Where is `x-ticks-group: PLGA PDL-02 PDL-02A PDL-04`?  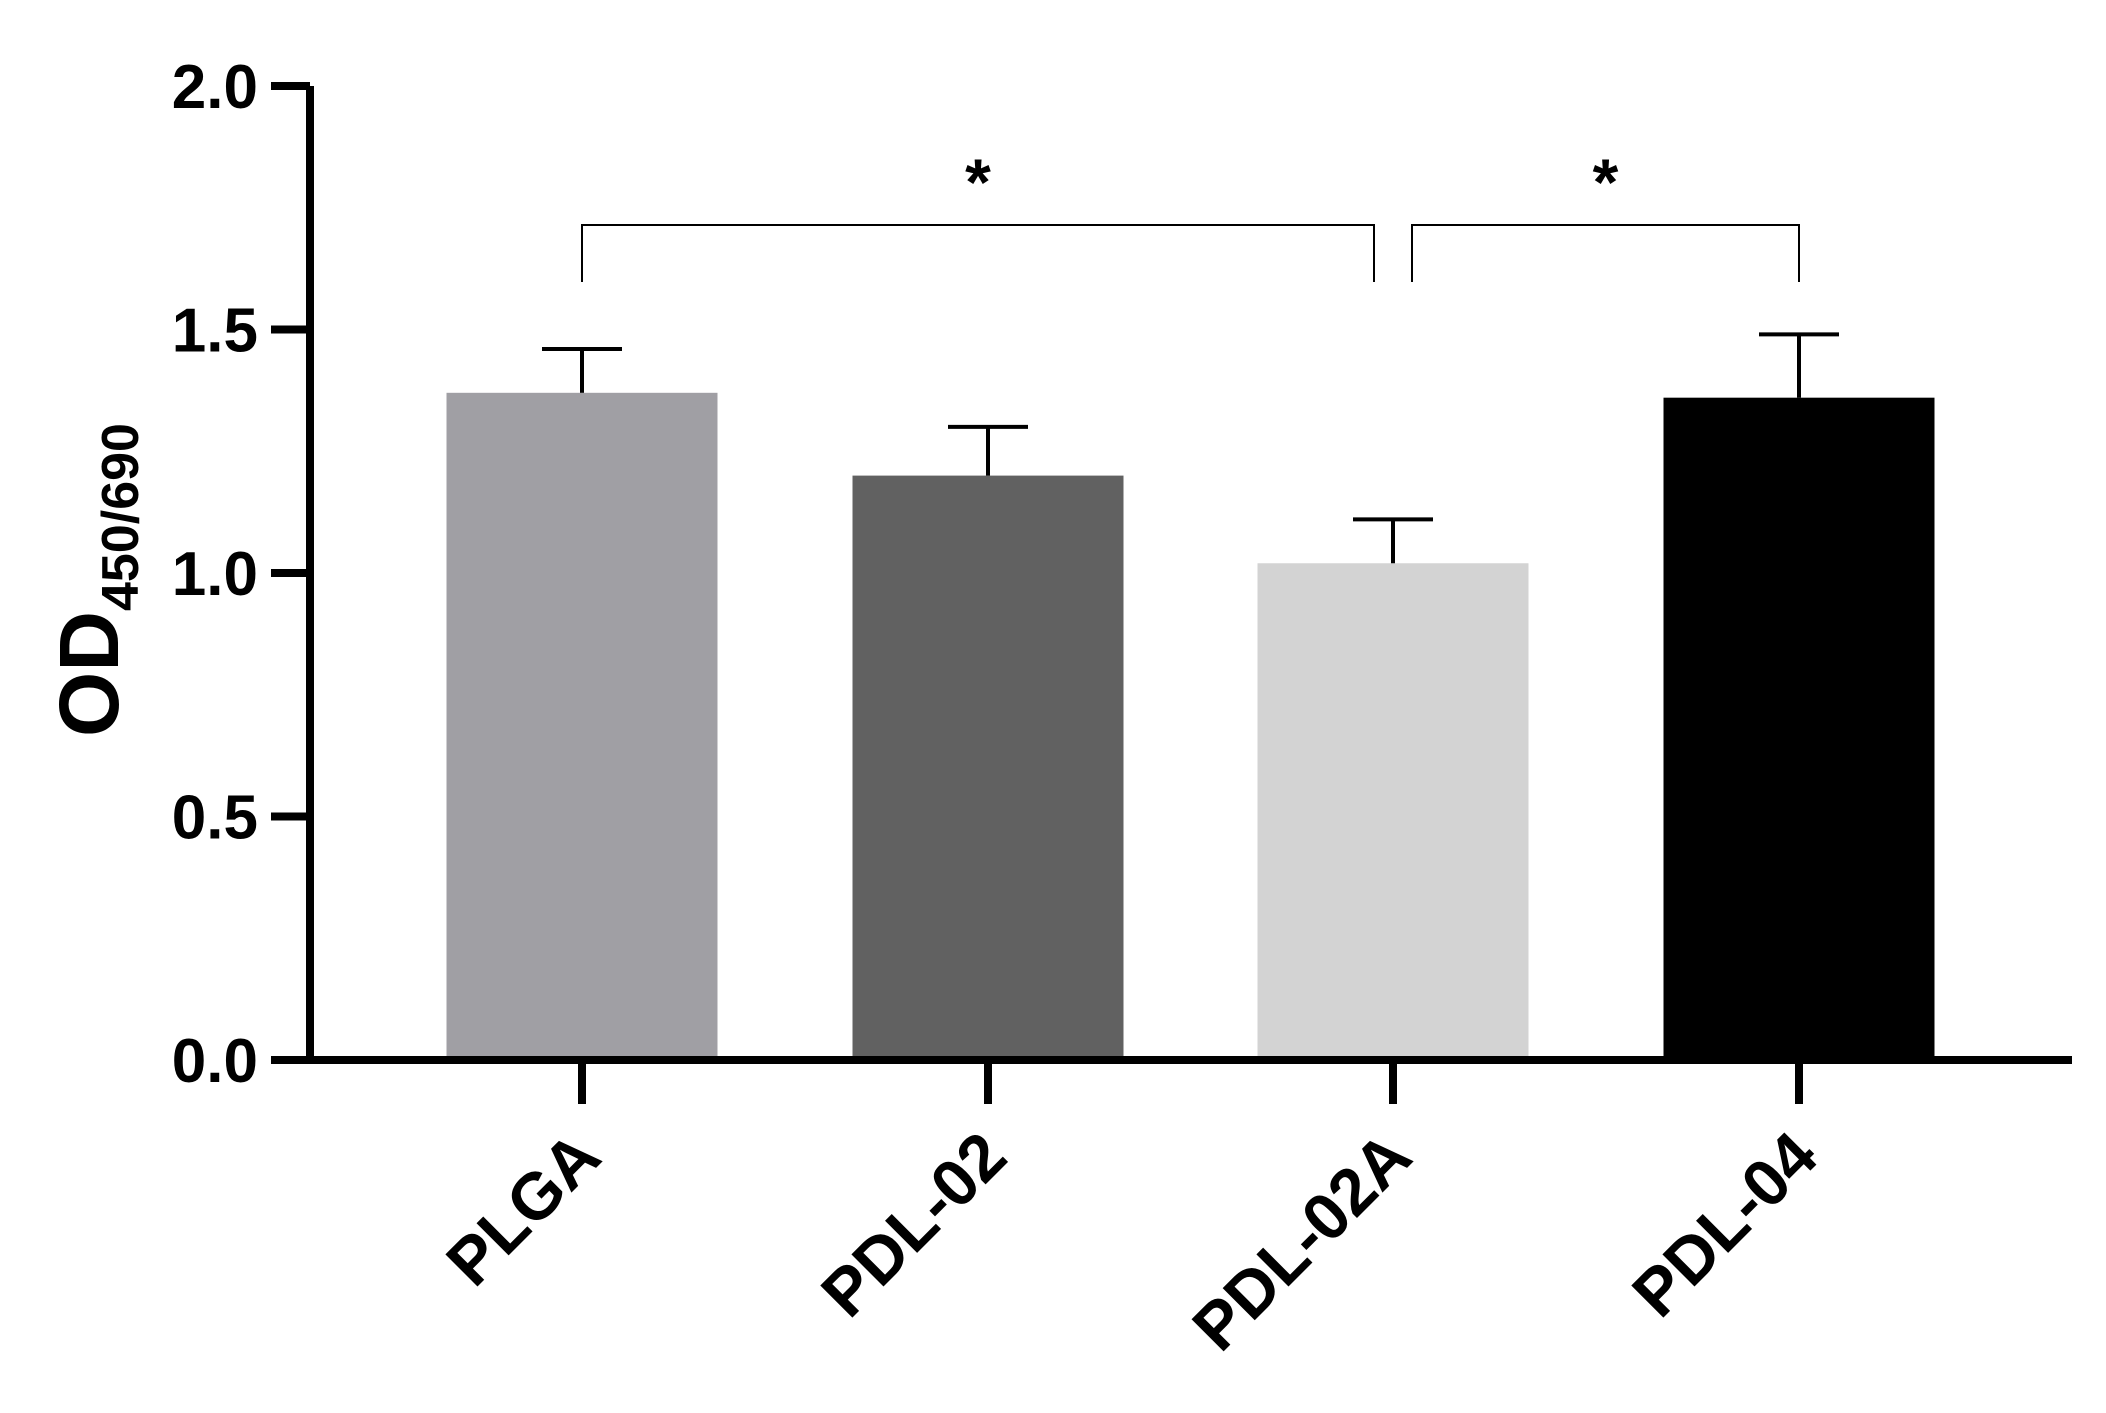 x-ticks-group: PLGA PDL-02 PDL-02A PDL-04 is located at coordinates (1131, 1212).